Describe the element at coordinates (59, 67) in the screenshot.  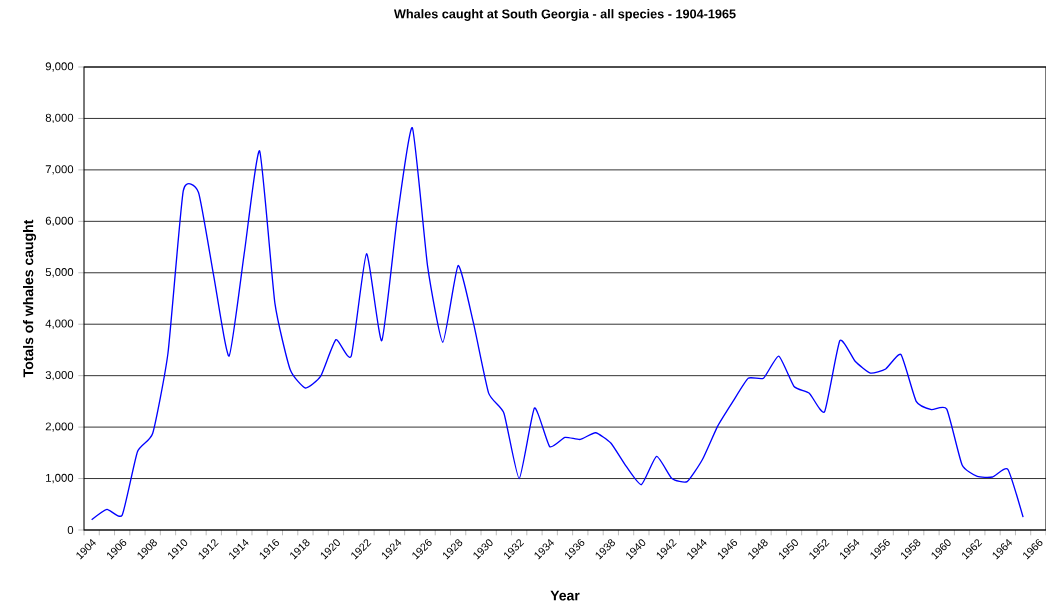
I see `y-tick-label: 9,000` at that location.